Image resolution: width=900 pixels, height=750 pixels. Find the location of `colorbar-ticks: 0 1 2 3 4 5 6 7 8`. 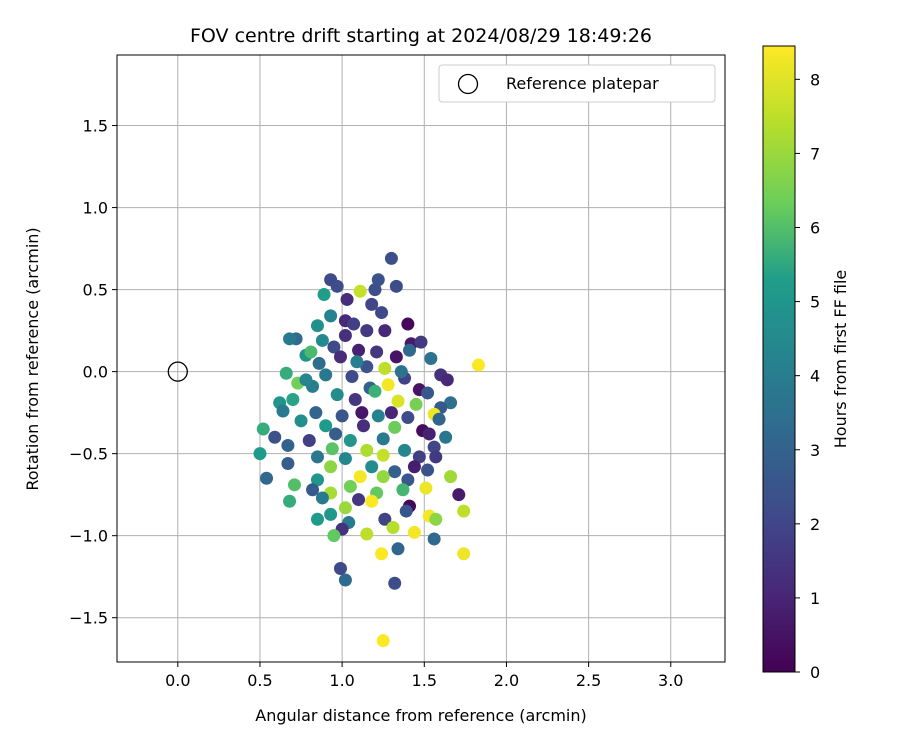

colorbar-ticks: 0 1 2 3 4 5 6 7 8 is located at coordinates (807, 376).